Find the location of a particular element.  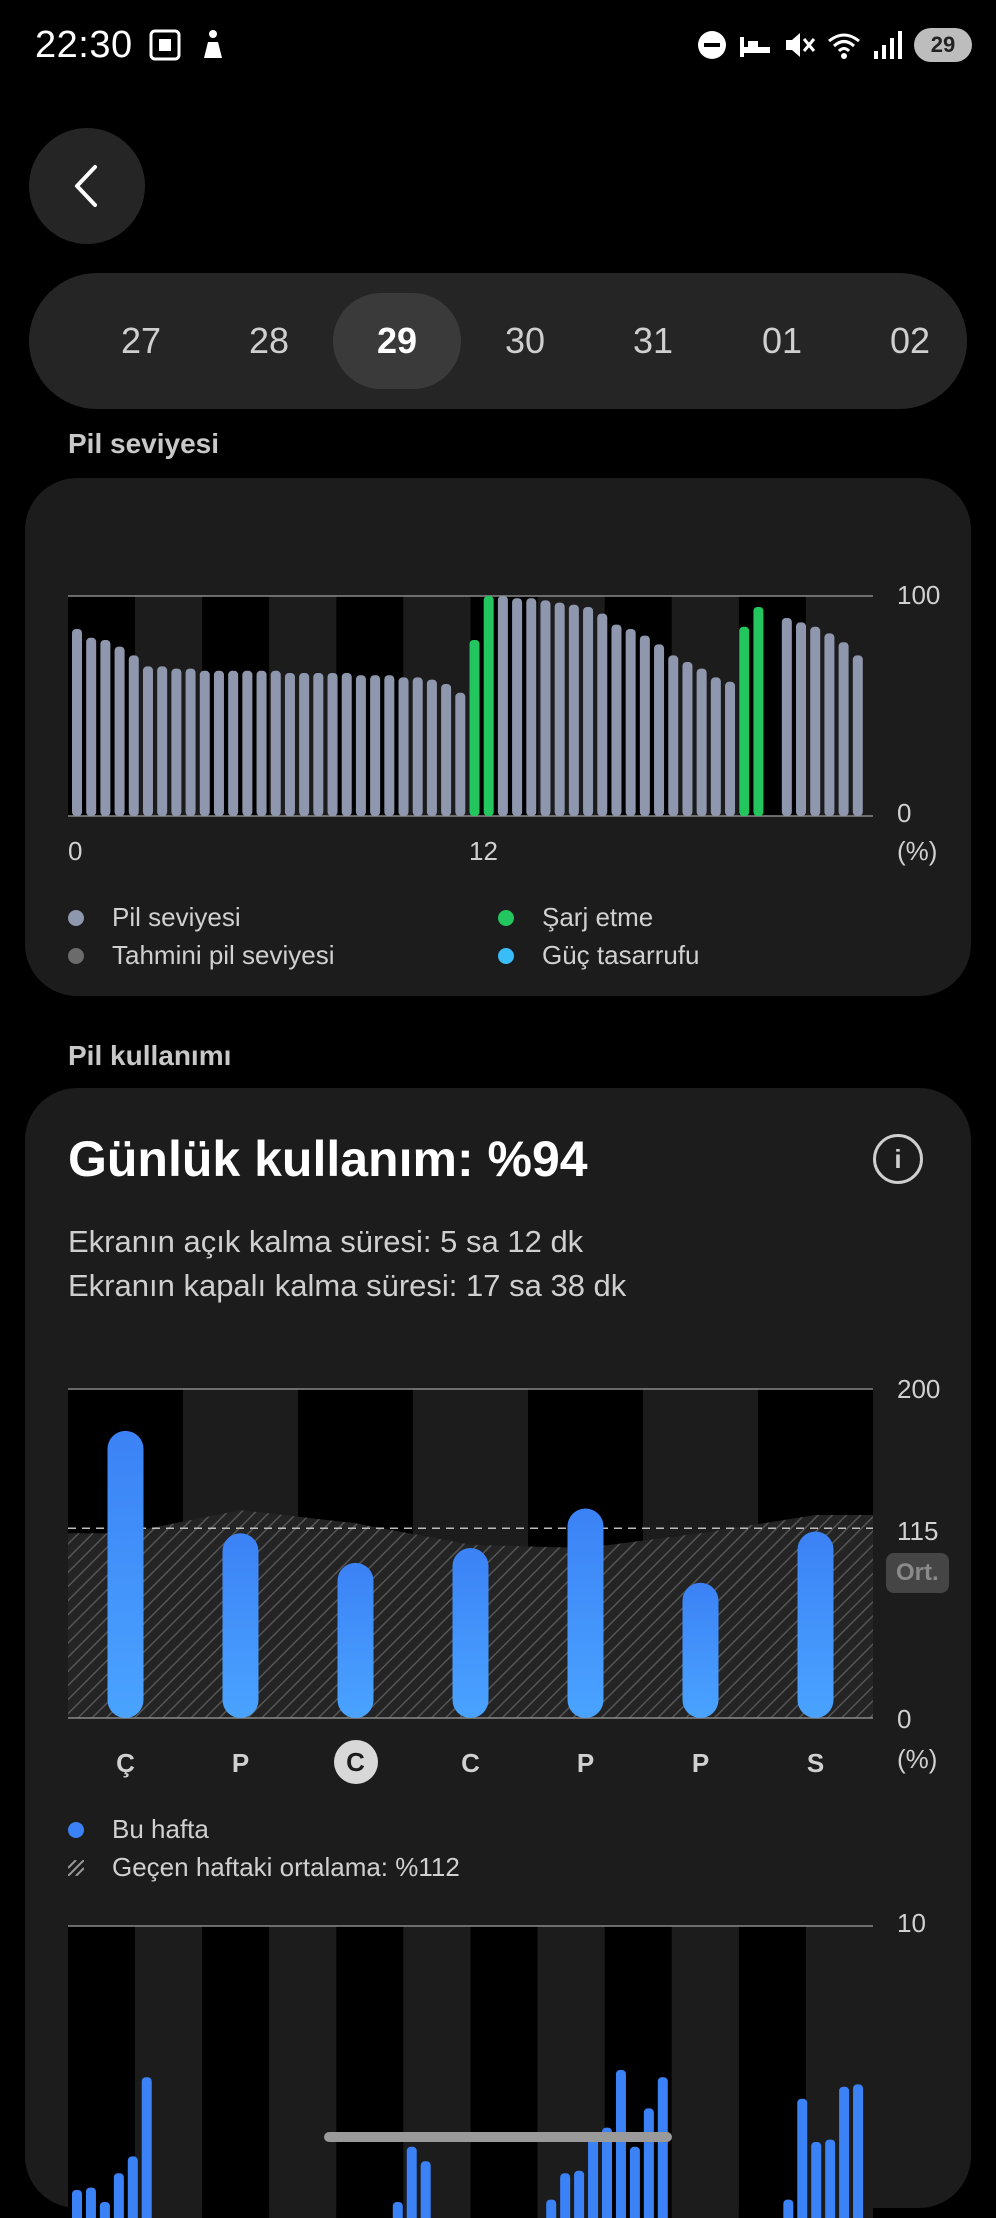

date-item: 02 is located at coordinates (910, 340).